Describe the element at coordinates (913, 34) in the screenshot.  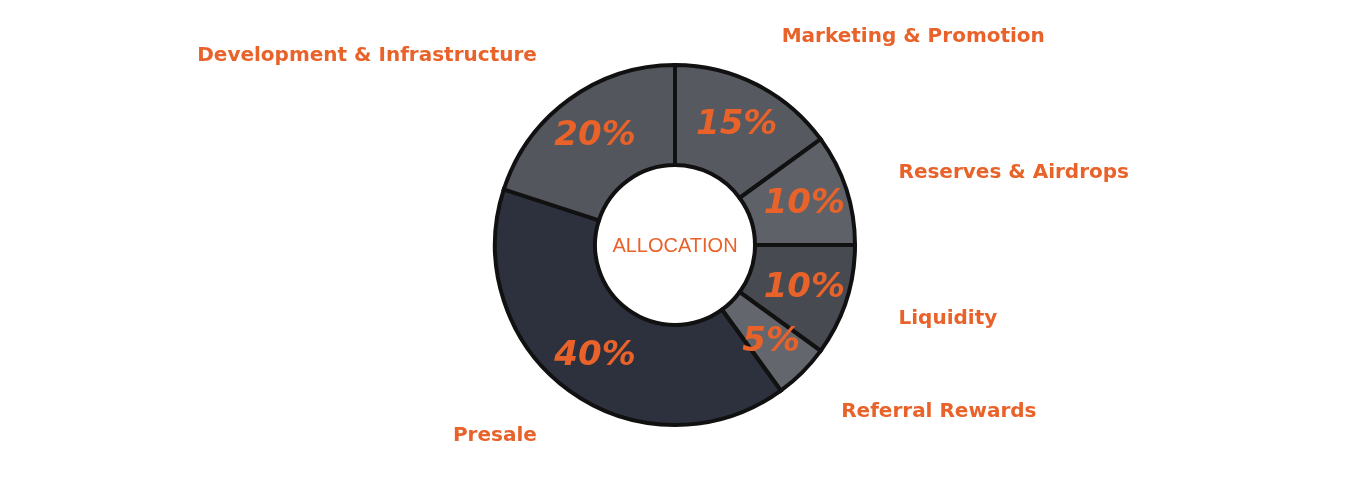
I see `slice-label: Marketing & Promotion` at that location.